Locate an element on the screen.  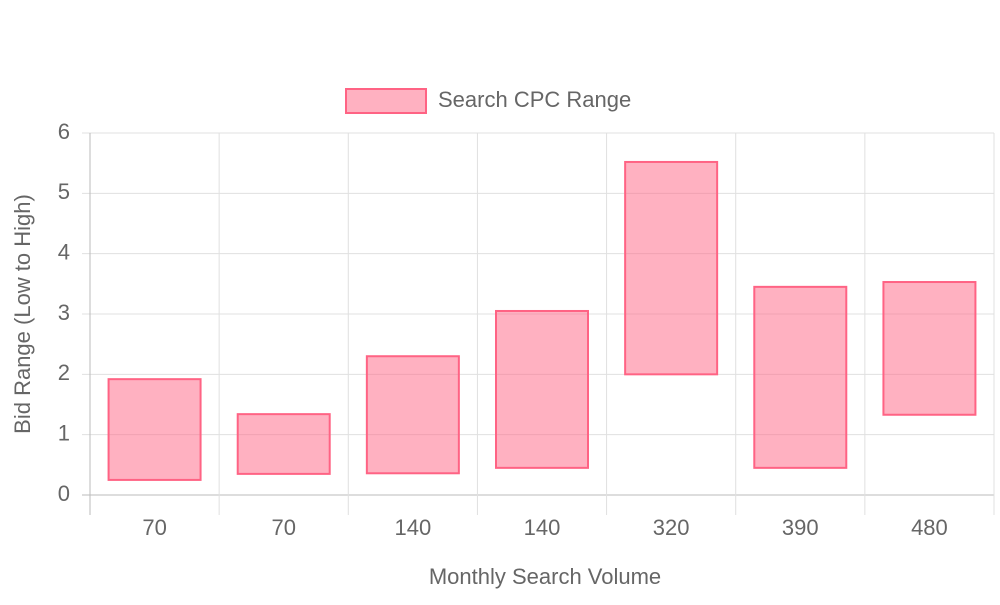
legend-label: Search CPC Range is located at coordinates (534, 99).